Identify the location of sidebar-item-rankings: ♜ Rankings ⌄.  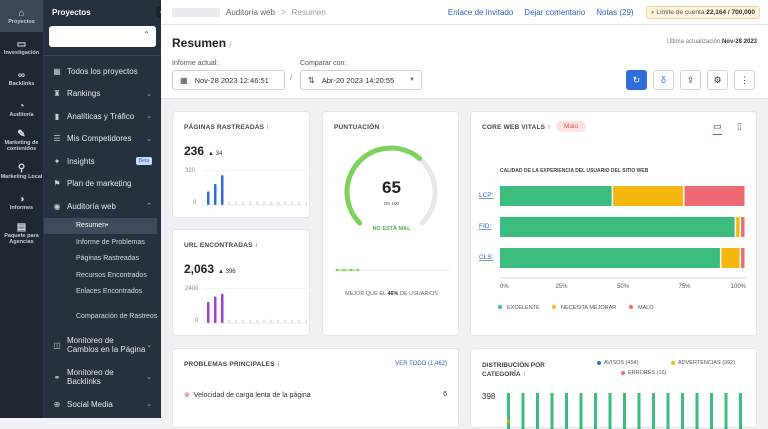
(102, 94).